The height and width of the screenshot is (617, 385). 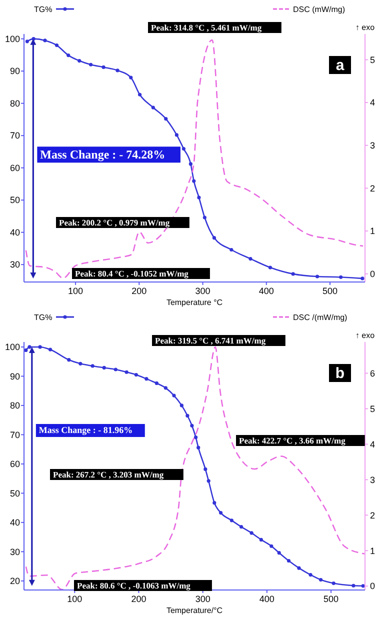 I want to click on annotation: b, so click(x=340, y=373).